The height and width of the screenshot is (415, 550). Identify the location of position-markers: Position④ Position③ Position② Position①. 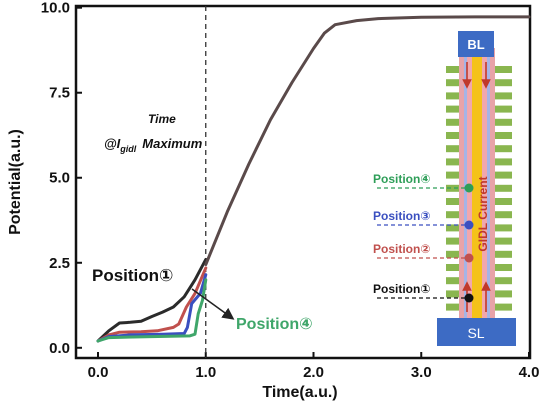
(423, 237).